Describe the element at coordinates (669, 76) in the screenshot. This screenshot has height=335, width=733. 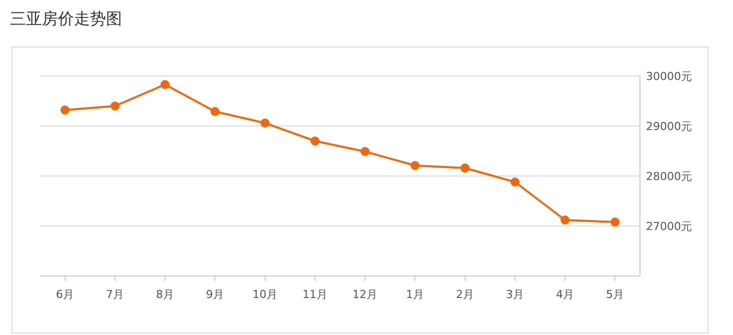
I see `y-tick-label: 30000元` at that location.